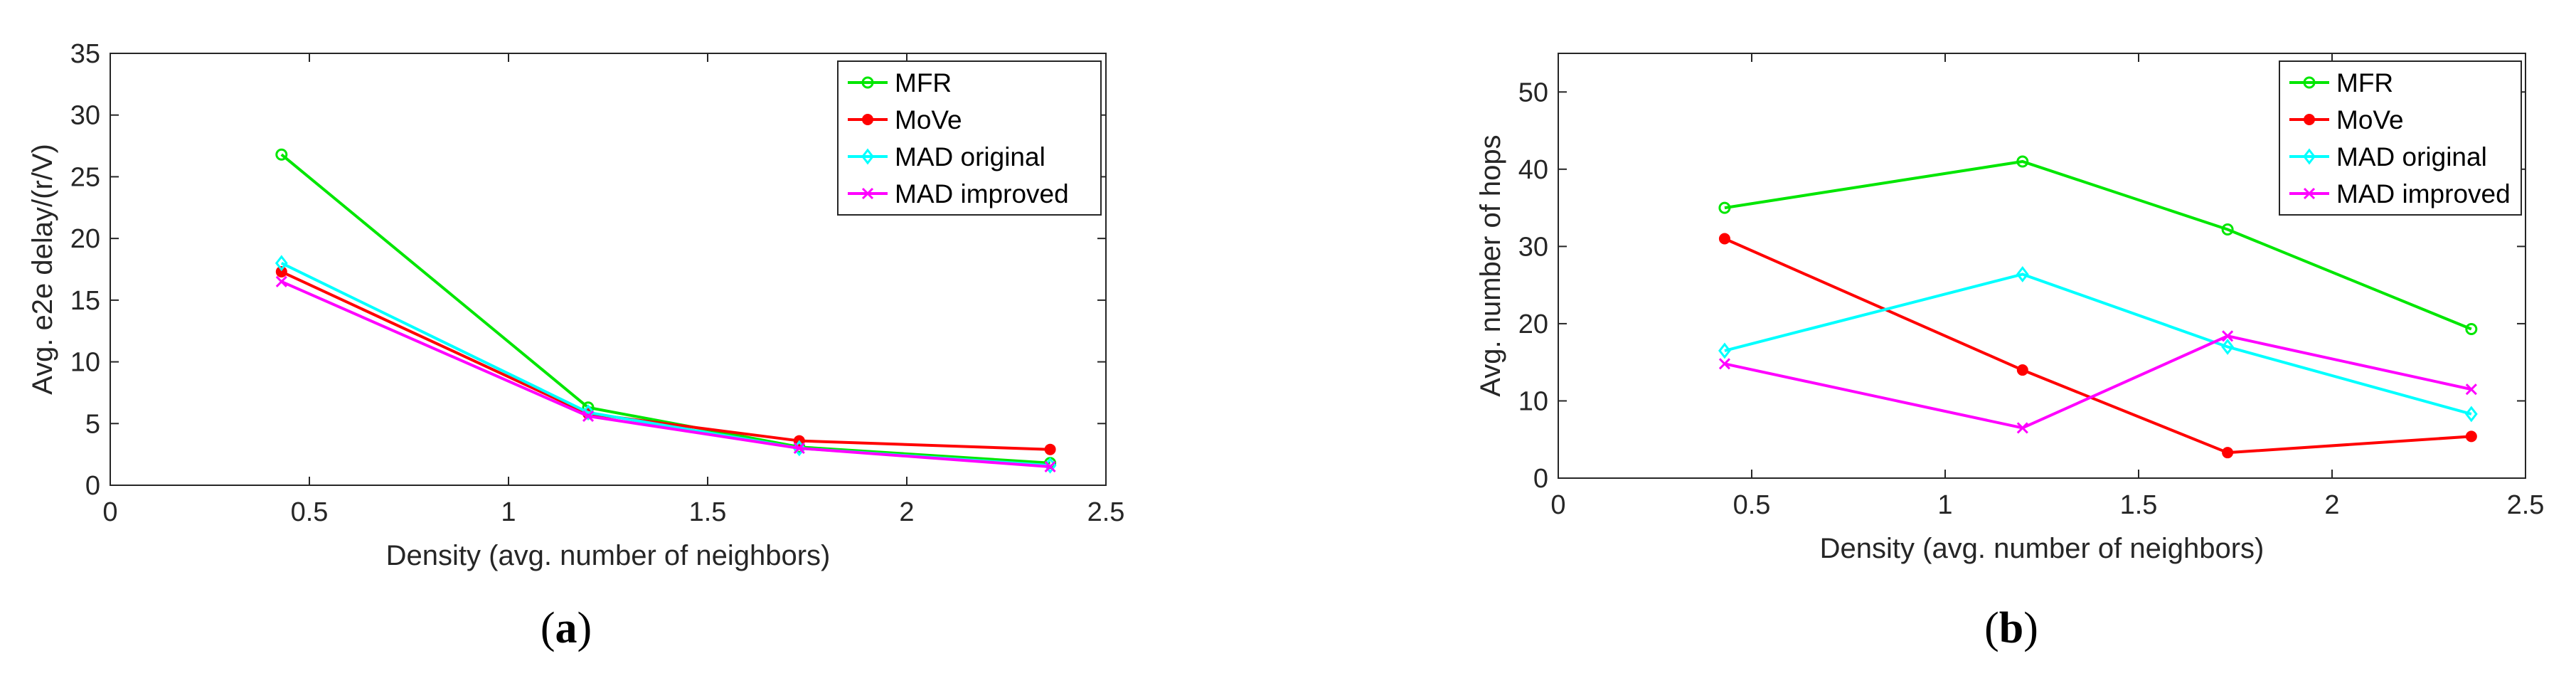 The height and width of the screenshot is (693, 2576). Describe the element at coordinates (906, 512) in the screenshot. I see `chart-a-x-tick-label: 2` at that location.